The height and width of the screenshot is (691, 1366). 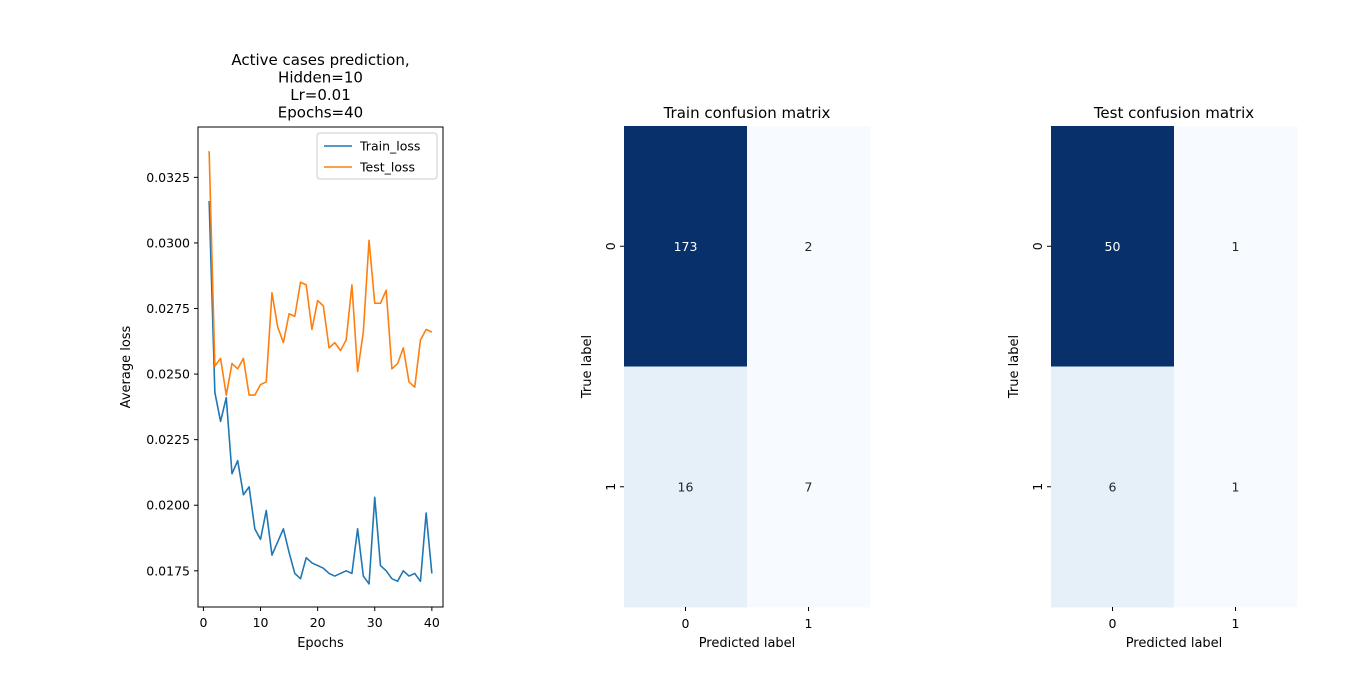 What do you see at coordinates (168, 505) in the screenshot?
I see `y-tick-label: 0.0200` at bounding box center [168, 505].